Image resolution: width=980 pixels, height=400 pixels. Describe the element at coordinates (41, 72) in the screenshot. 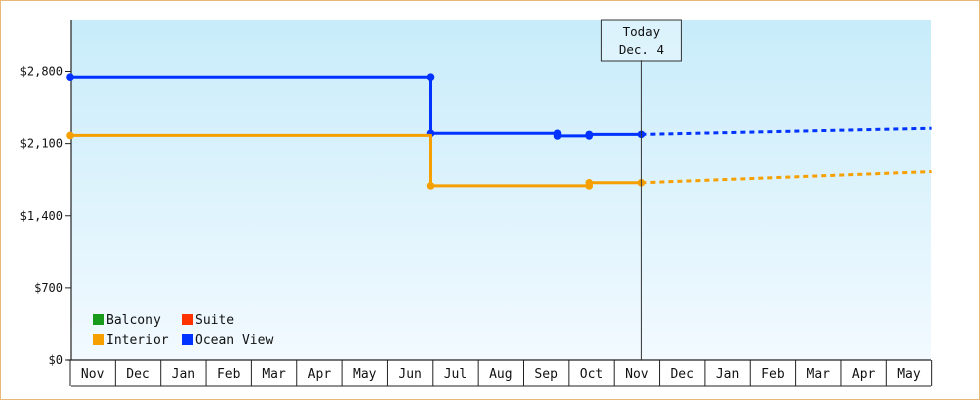

I see `y-tick-label: $2,800` at that location.